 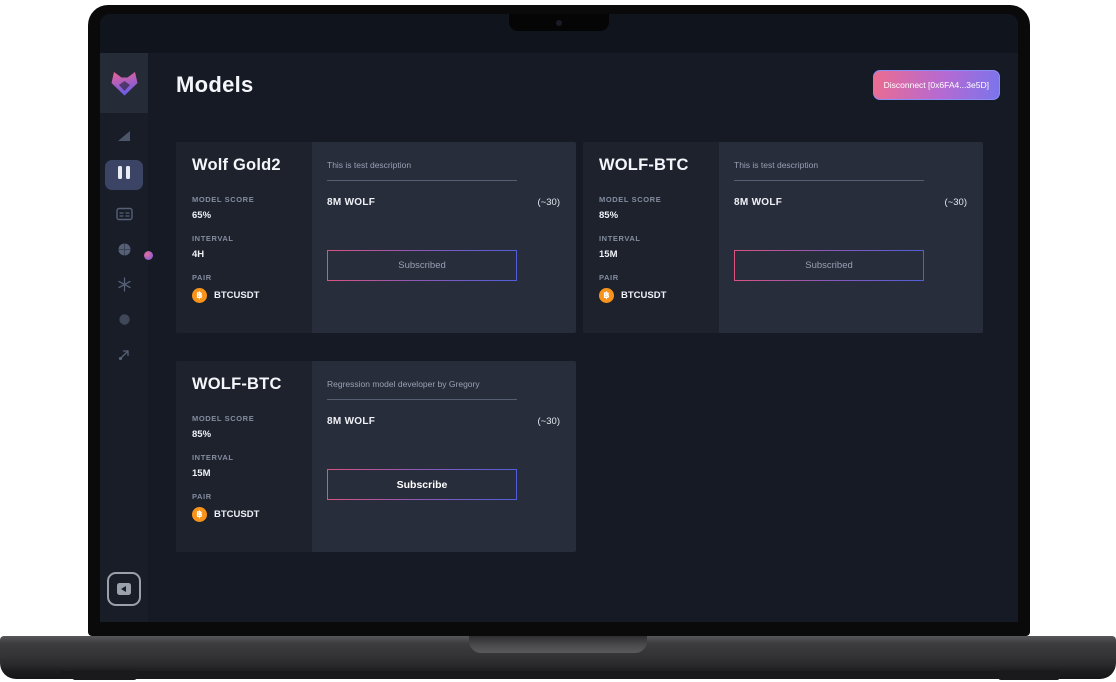 What do you see at coordinates (588, 85) in the screenshot?
I see `page-header: Models Disconnect [0x6FA4...3e5D]` at bounding box center [588, 85].